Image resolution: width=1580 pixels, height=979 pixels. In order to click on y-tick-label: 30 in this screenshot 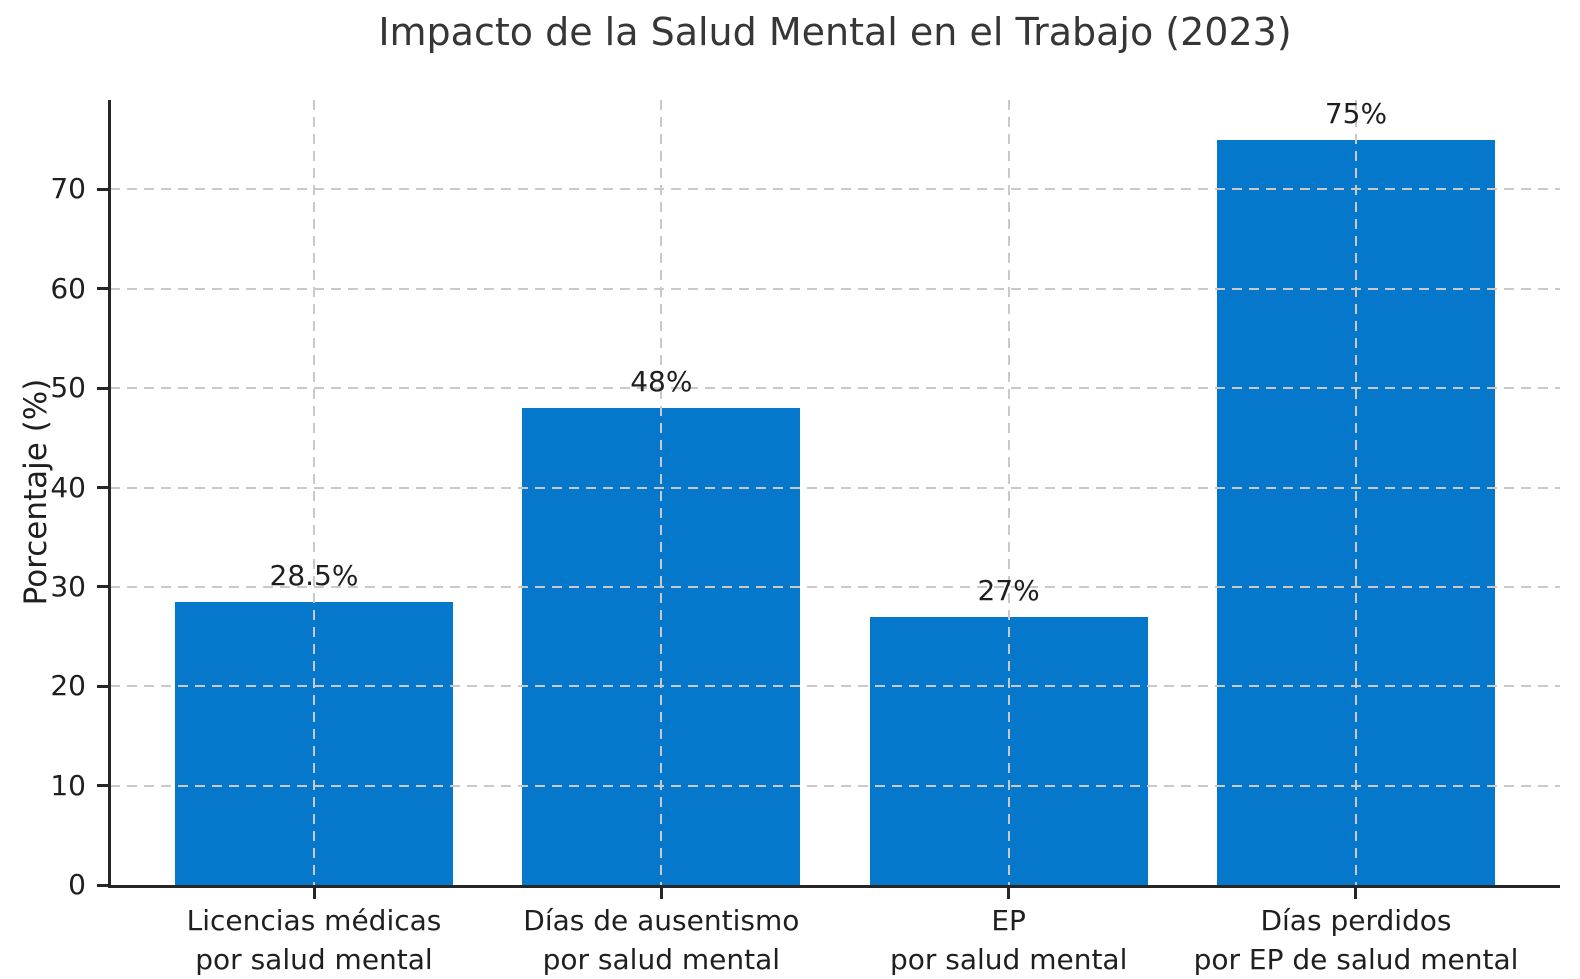, I will do `click(68, 586)`.